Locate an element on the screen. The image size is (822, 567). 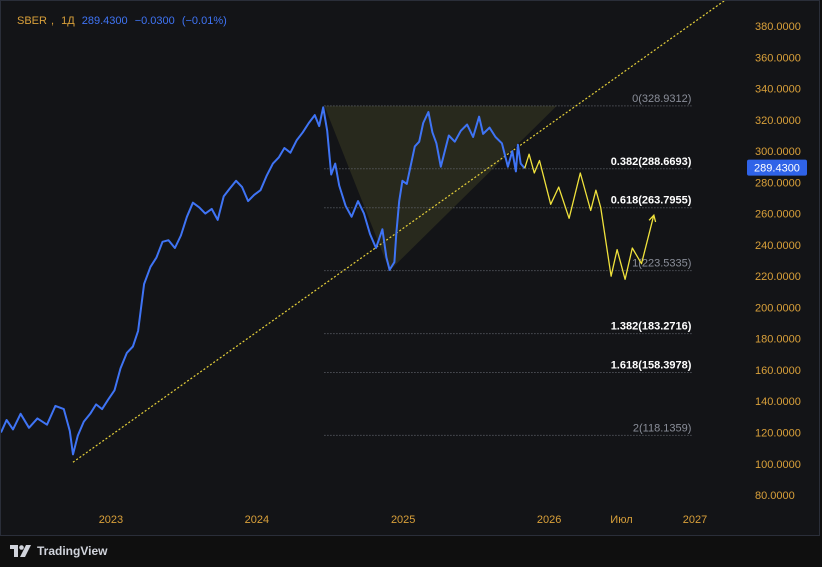
symbol-header: SBER, 1Д 289.4300 −0.0300 (−0.01%) is located at coordinates (124, 21).